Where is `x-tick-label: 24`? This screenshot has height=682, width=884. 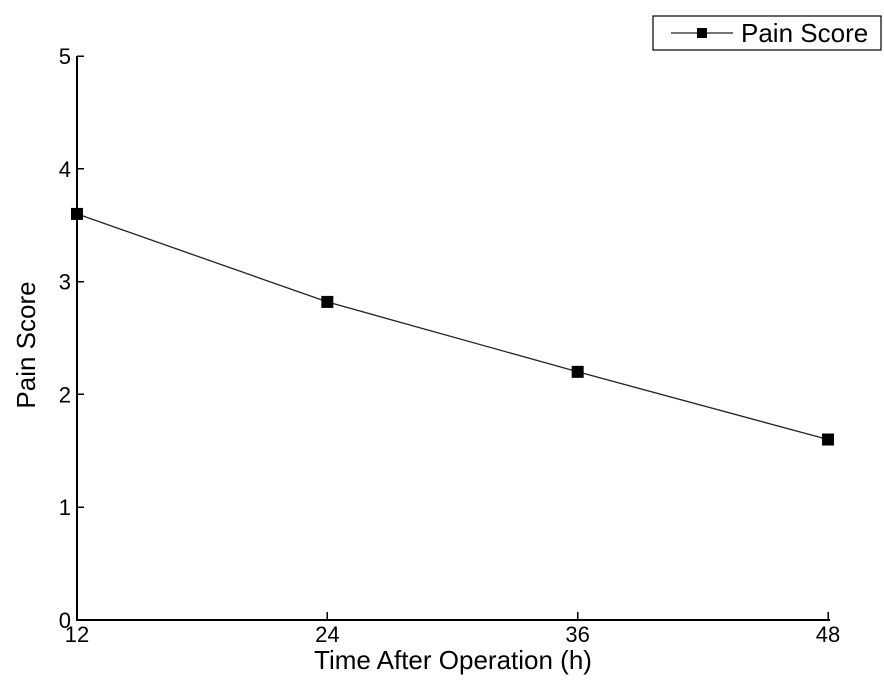
x-tick-label: 24 is located at coordinates (327, 634).